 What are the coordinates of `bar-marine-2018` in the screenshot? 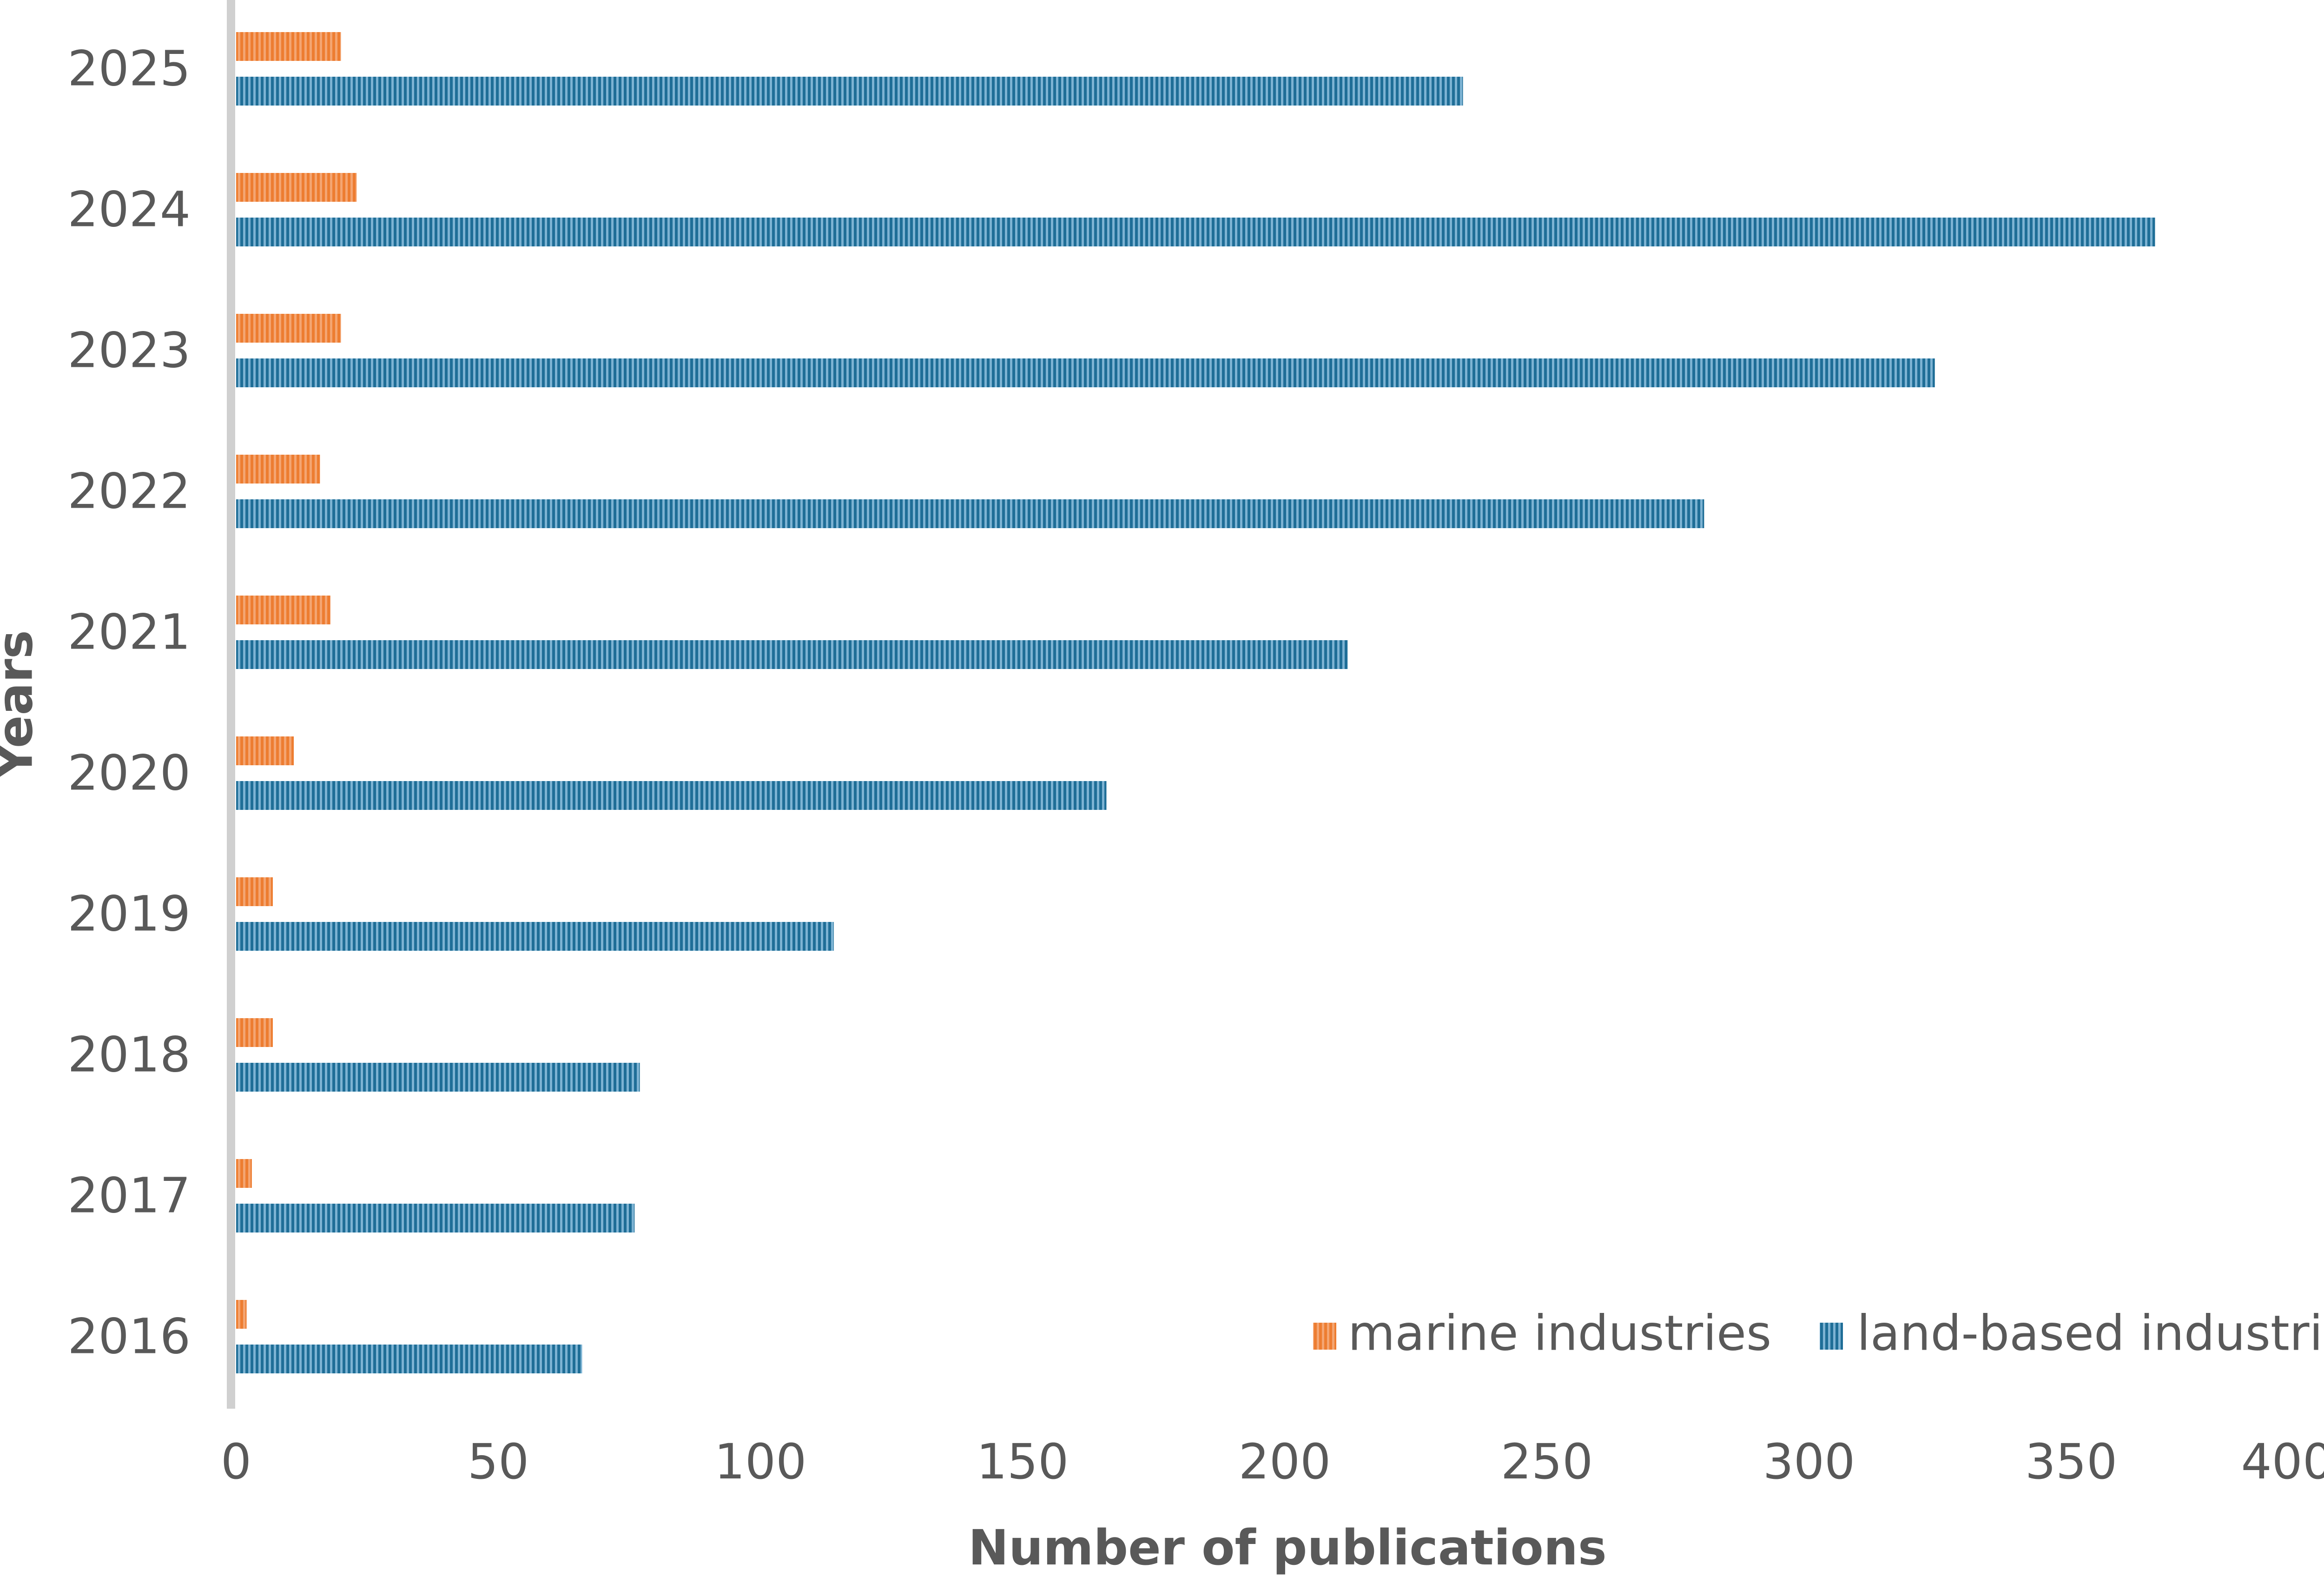 It's located at (254, 1032).